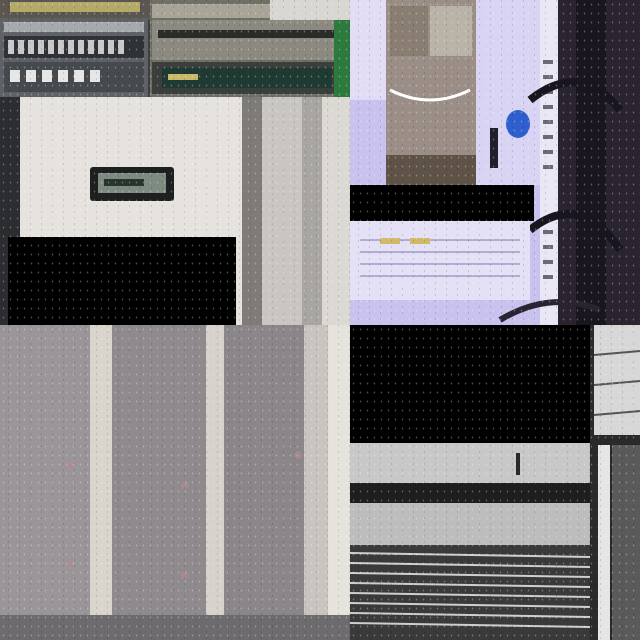  What do you see at coordinates (470, 384) in the screenshot?
I see `bottom-right-black-mask` at bounding box center [470, 384].